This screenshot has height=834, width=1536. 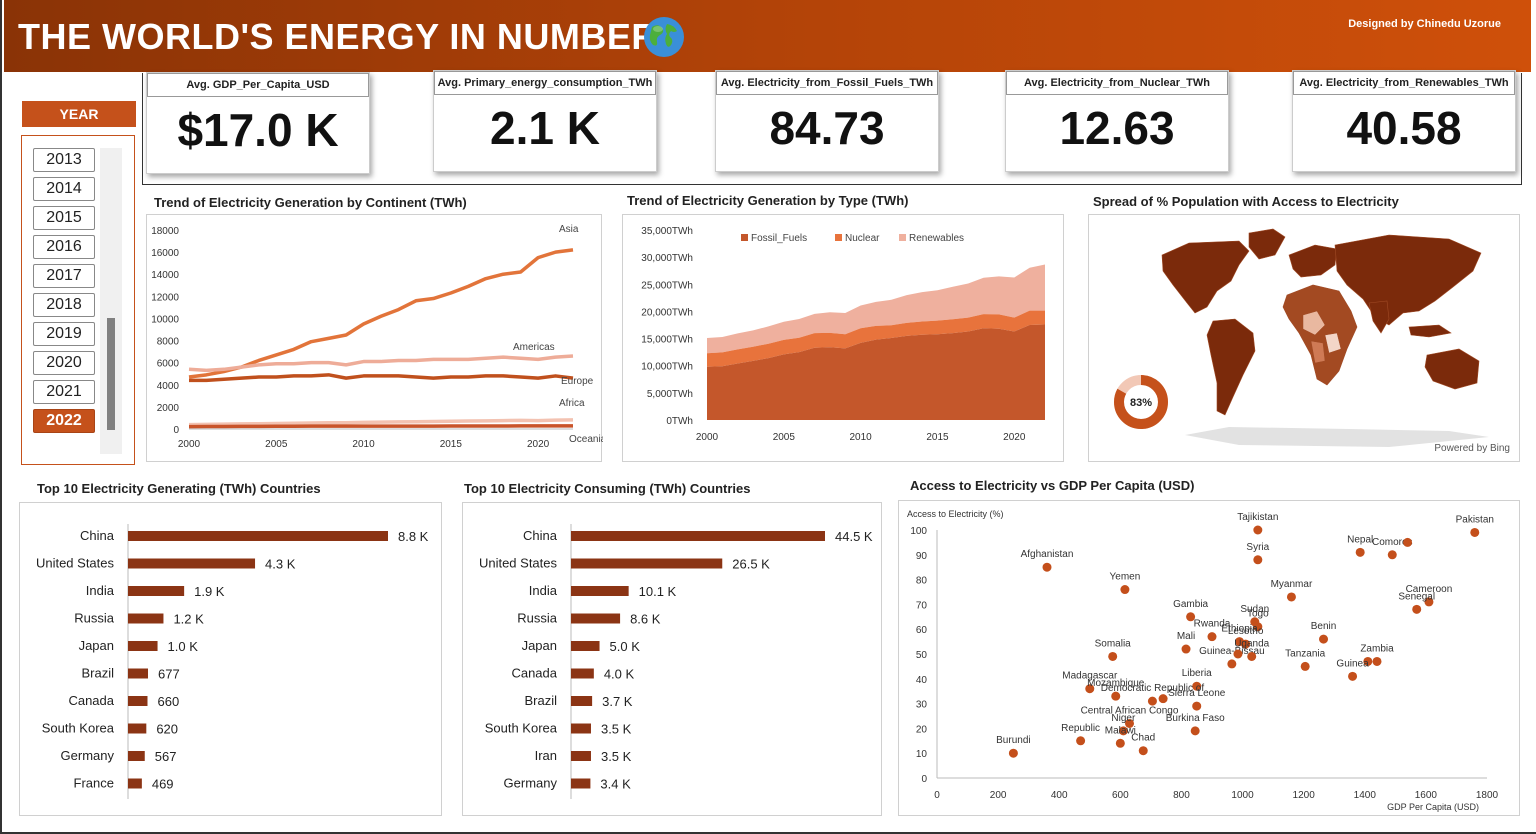 I want to click on y-axis-title: Access to Electricity (%), so click(x=955, y=514).